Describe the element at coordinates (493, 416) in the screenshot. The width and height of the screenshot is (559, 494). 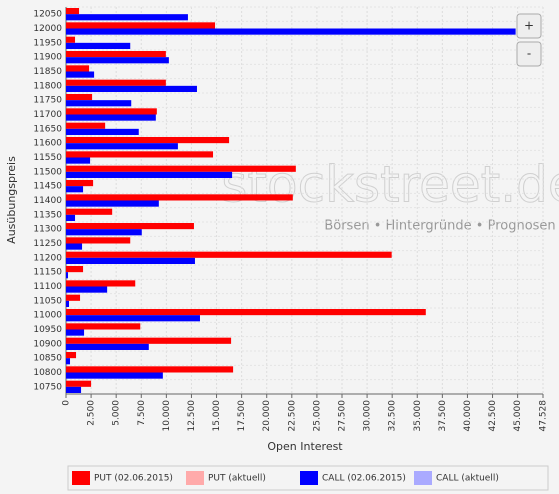
I see `x-tick-label: 42.500` at that location.